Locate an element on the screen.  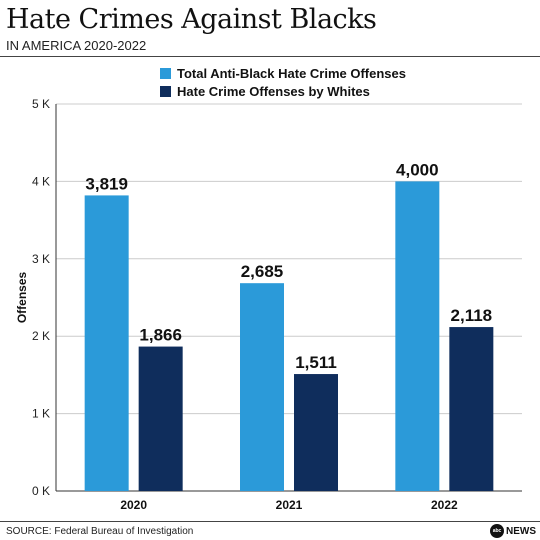
y-tick-label: 5 K is located at coordinates (41, 104).